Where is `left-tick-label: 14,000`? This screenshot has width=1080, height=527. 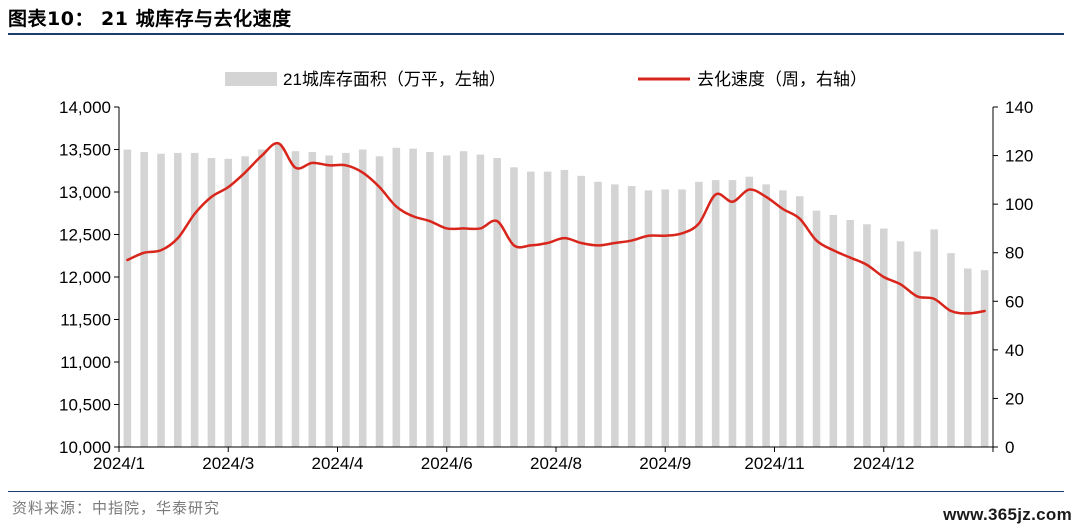 left-tick-label: 14,000 is located at coordinates (85, 107).